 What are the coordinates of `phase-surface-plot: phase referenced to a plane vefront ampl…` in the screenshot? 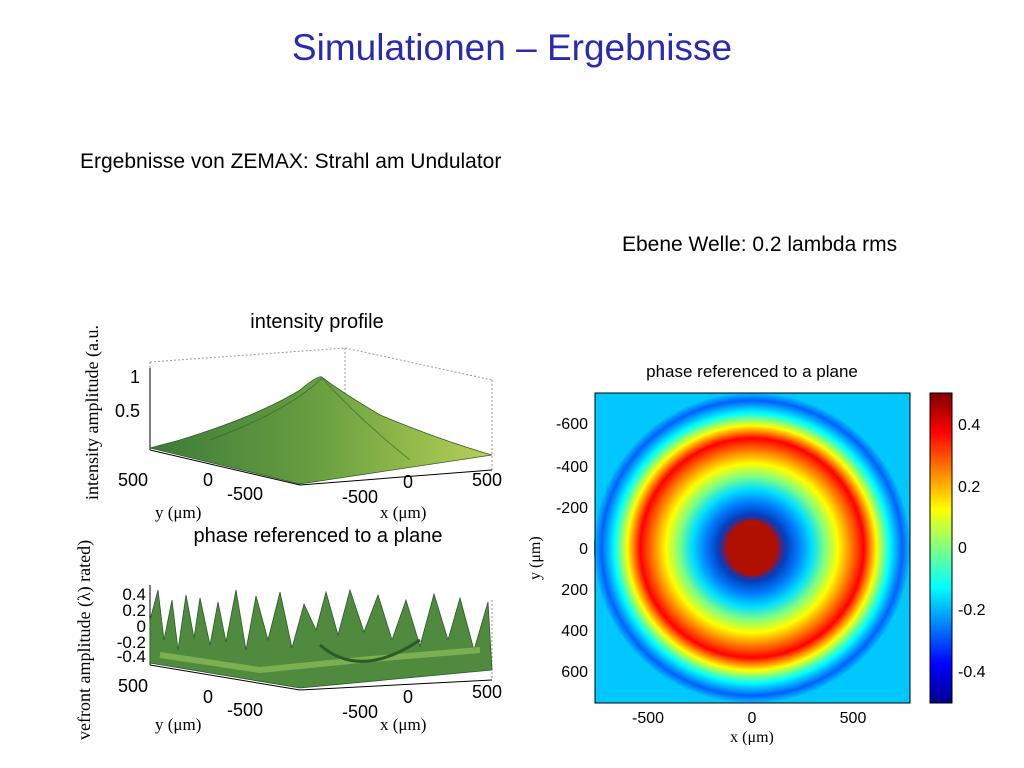 It's located at (288, 632).